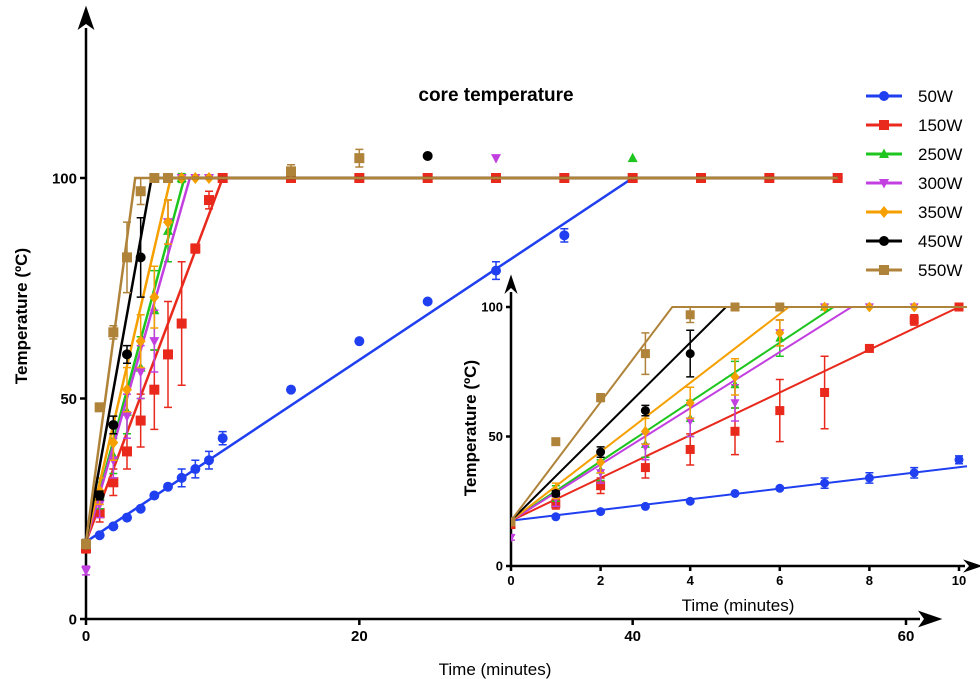 This screenshot has width=980, height=679. I want to click on legend-item-300W: 300W, so click(914, 183).